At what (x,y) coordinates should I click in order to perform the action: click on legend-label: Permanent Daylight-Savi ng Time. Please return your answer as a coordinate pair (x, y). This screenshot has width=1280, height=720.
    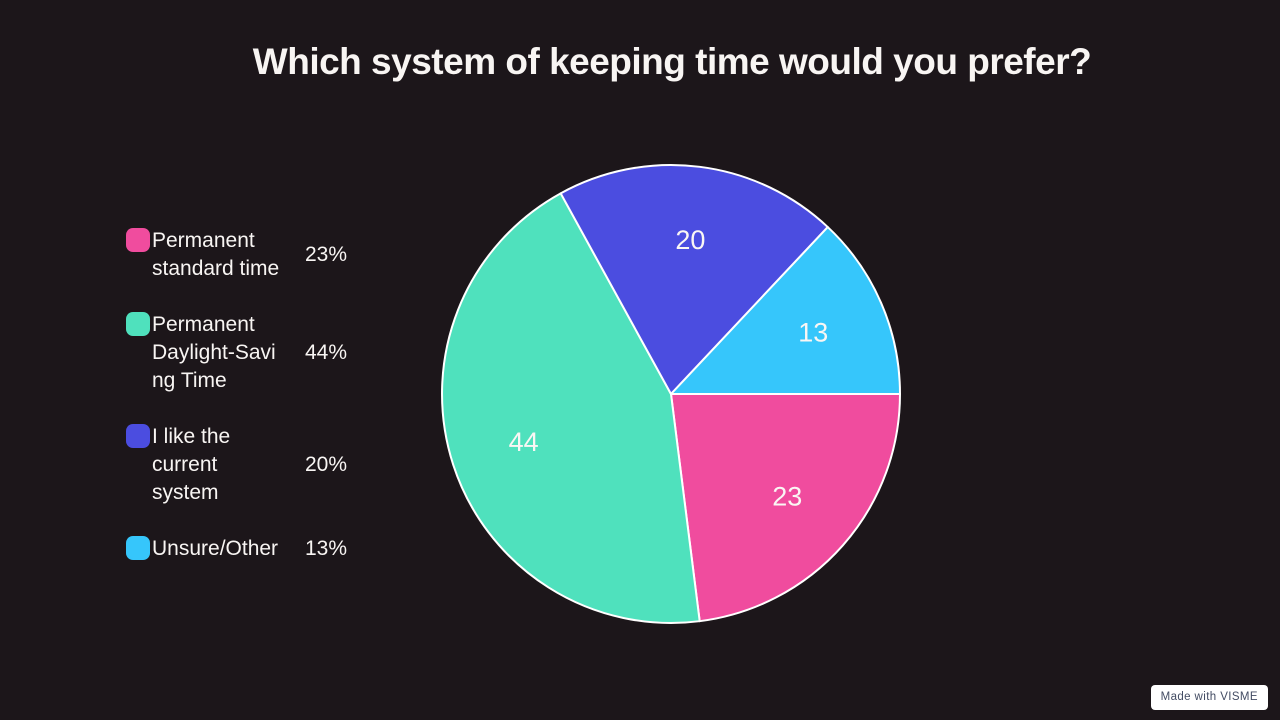
    Looking at the image, I should click on (214, 352).